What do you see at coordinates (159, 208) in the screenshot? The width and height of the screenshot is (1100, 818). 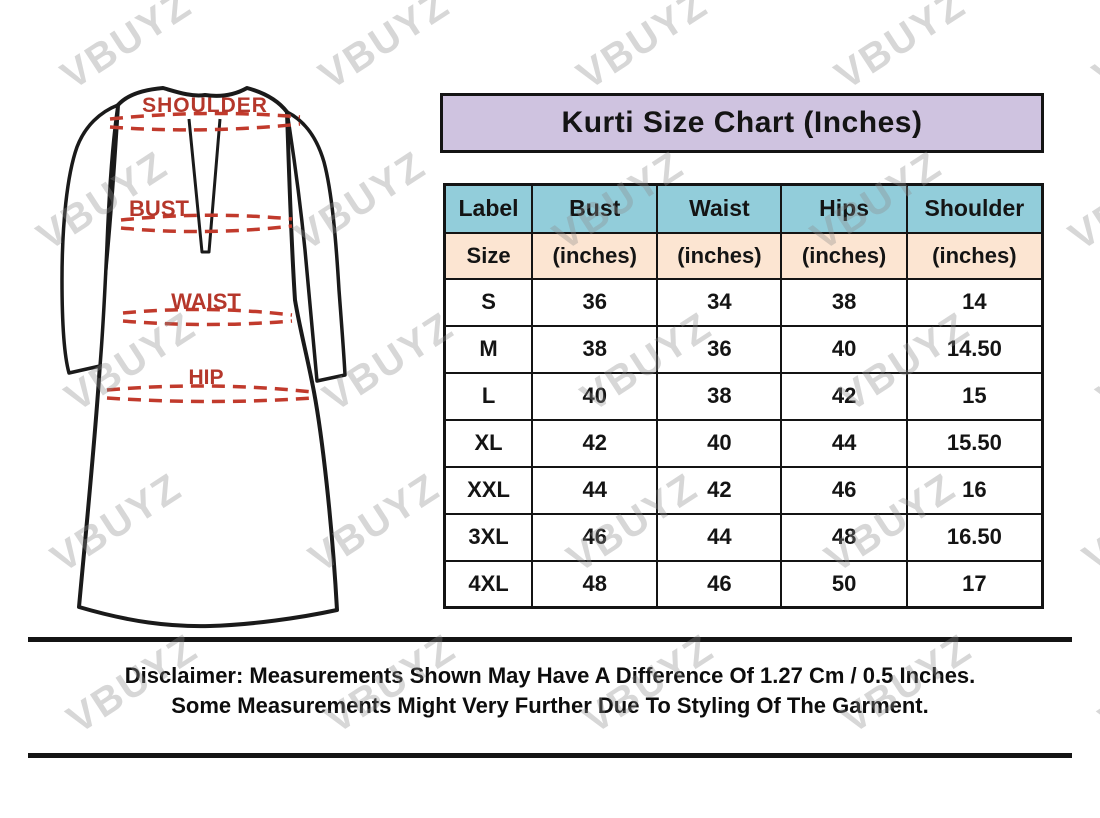 I see `bust-measure-label: BUST` at bounding box center [159, 208].